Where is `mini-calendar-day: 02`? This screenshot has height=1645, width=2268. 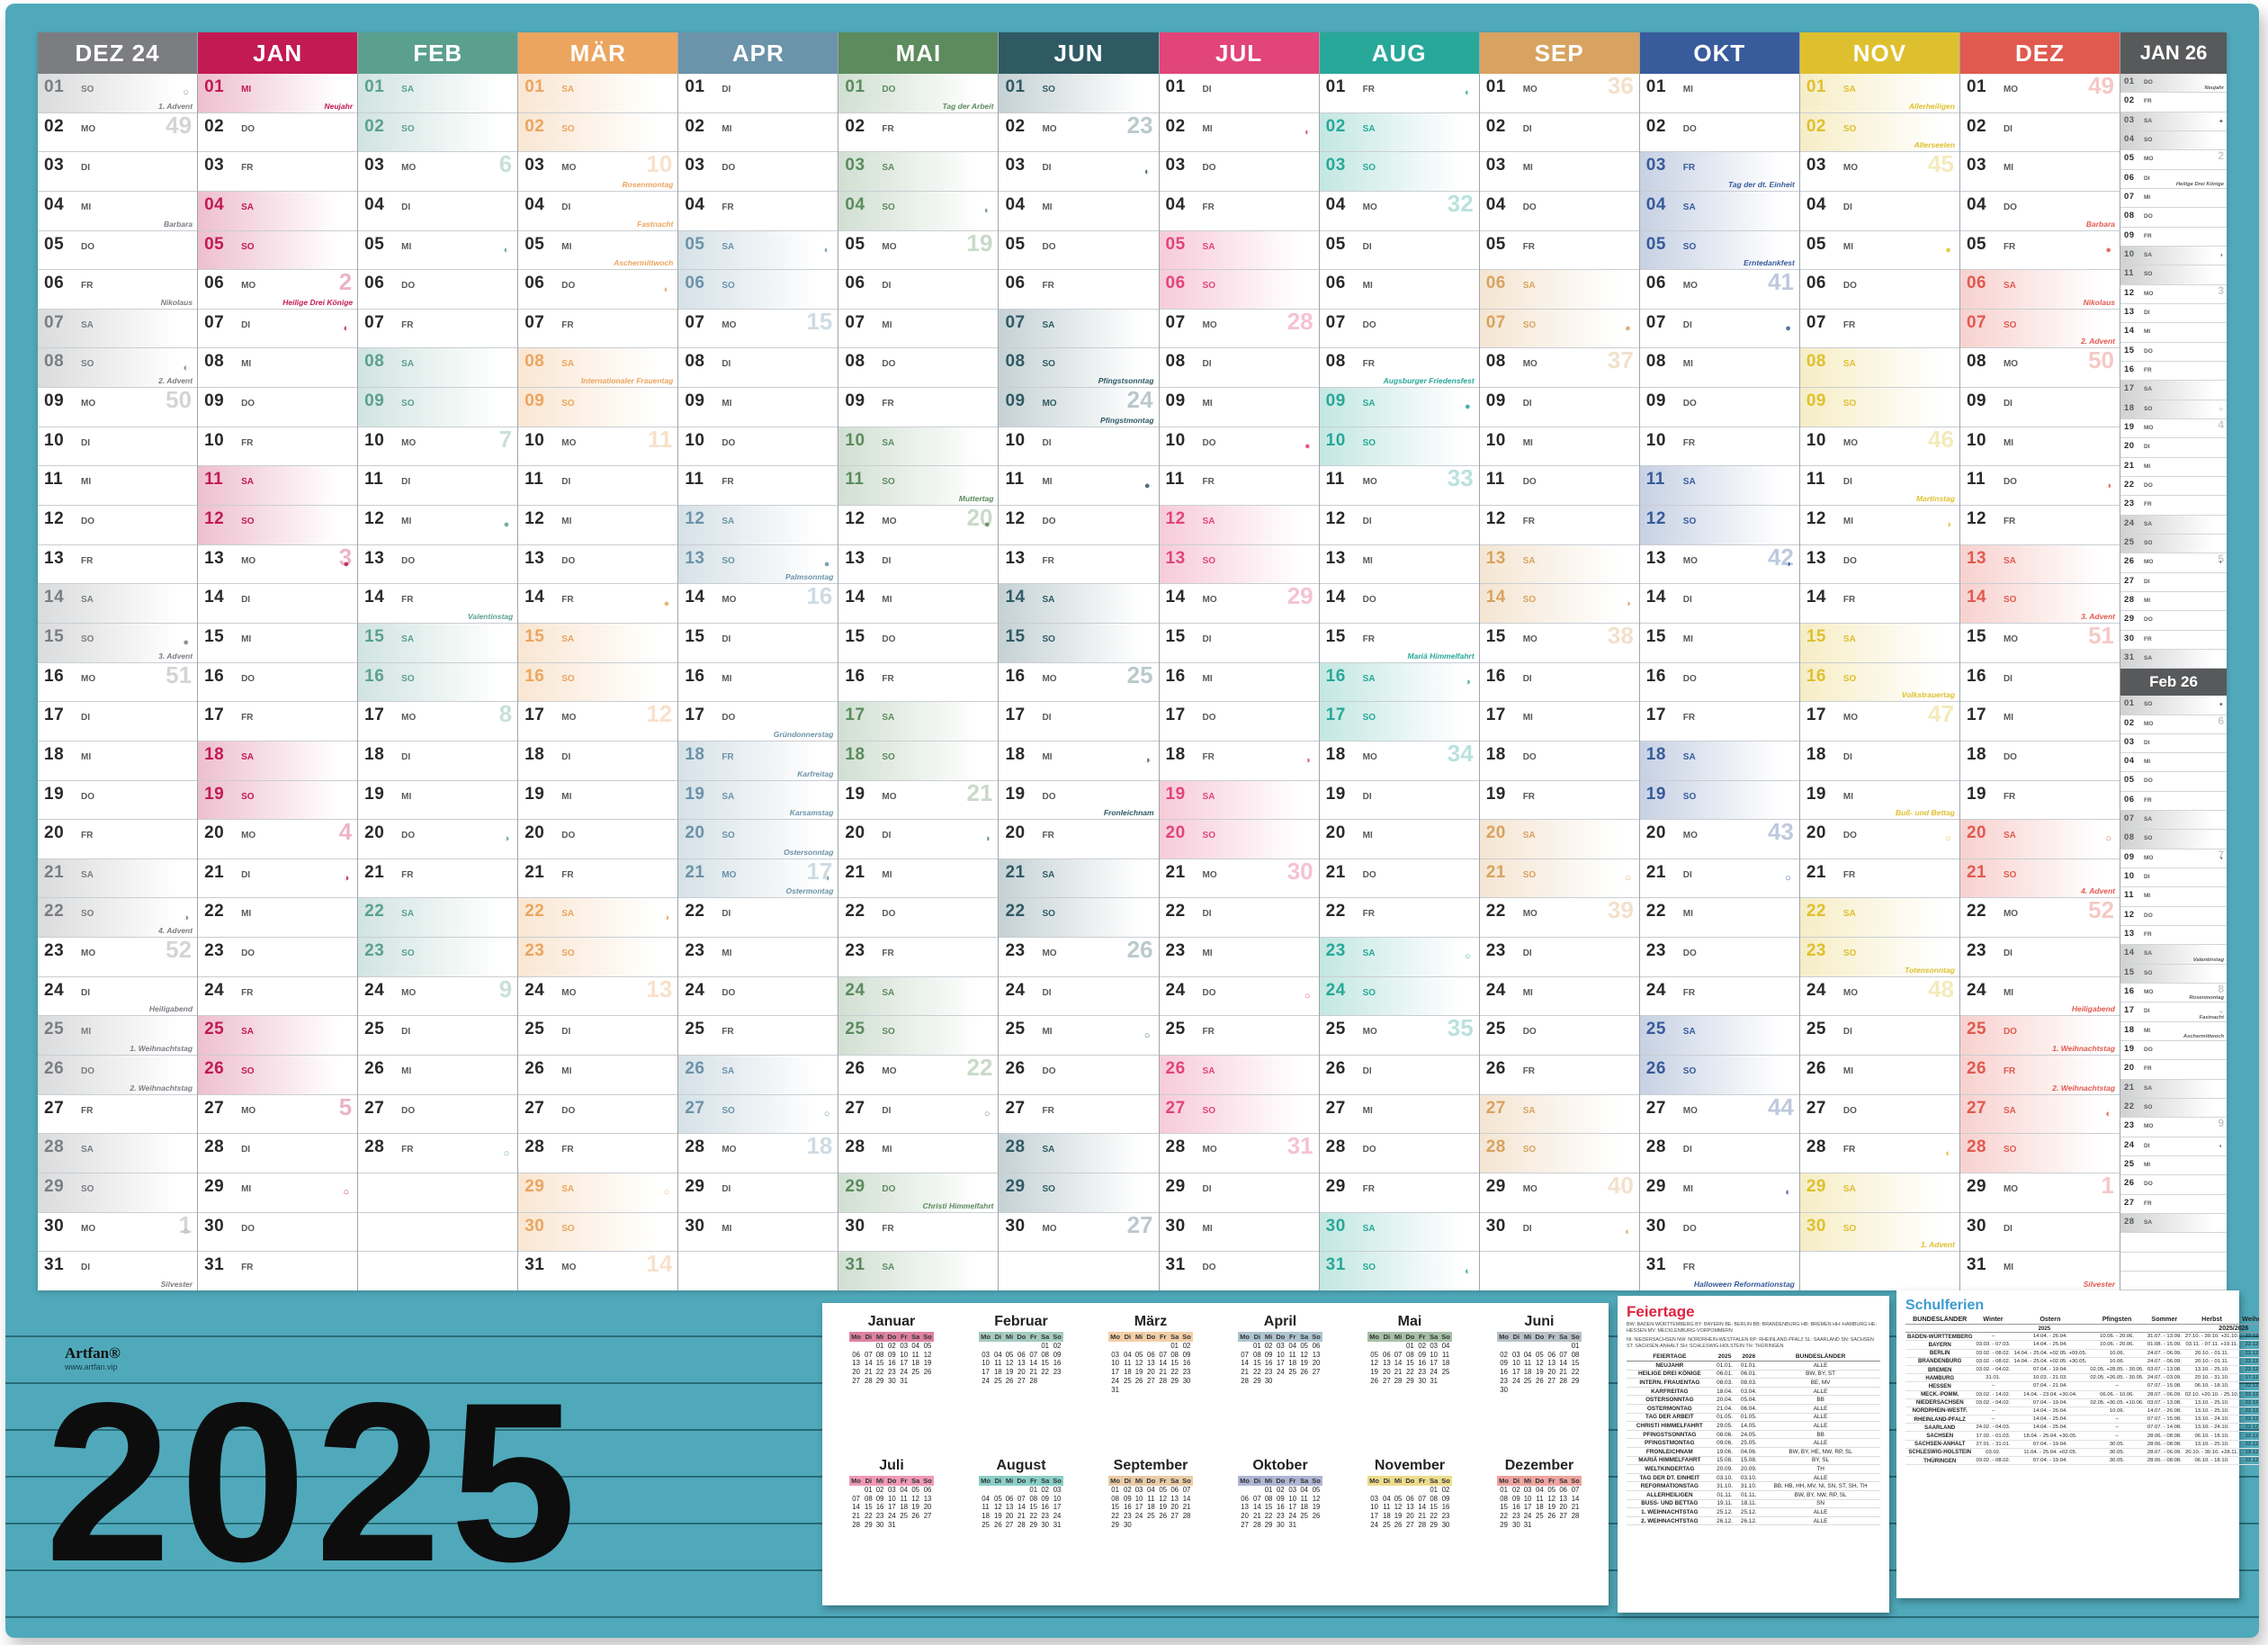
mini-calendar-day: 02 is located at coordinates (1281, 1490).